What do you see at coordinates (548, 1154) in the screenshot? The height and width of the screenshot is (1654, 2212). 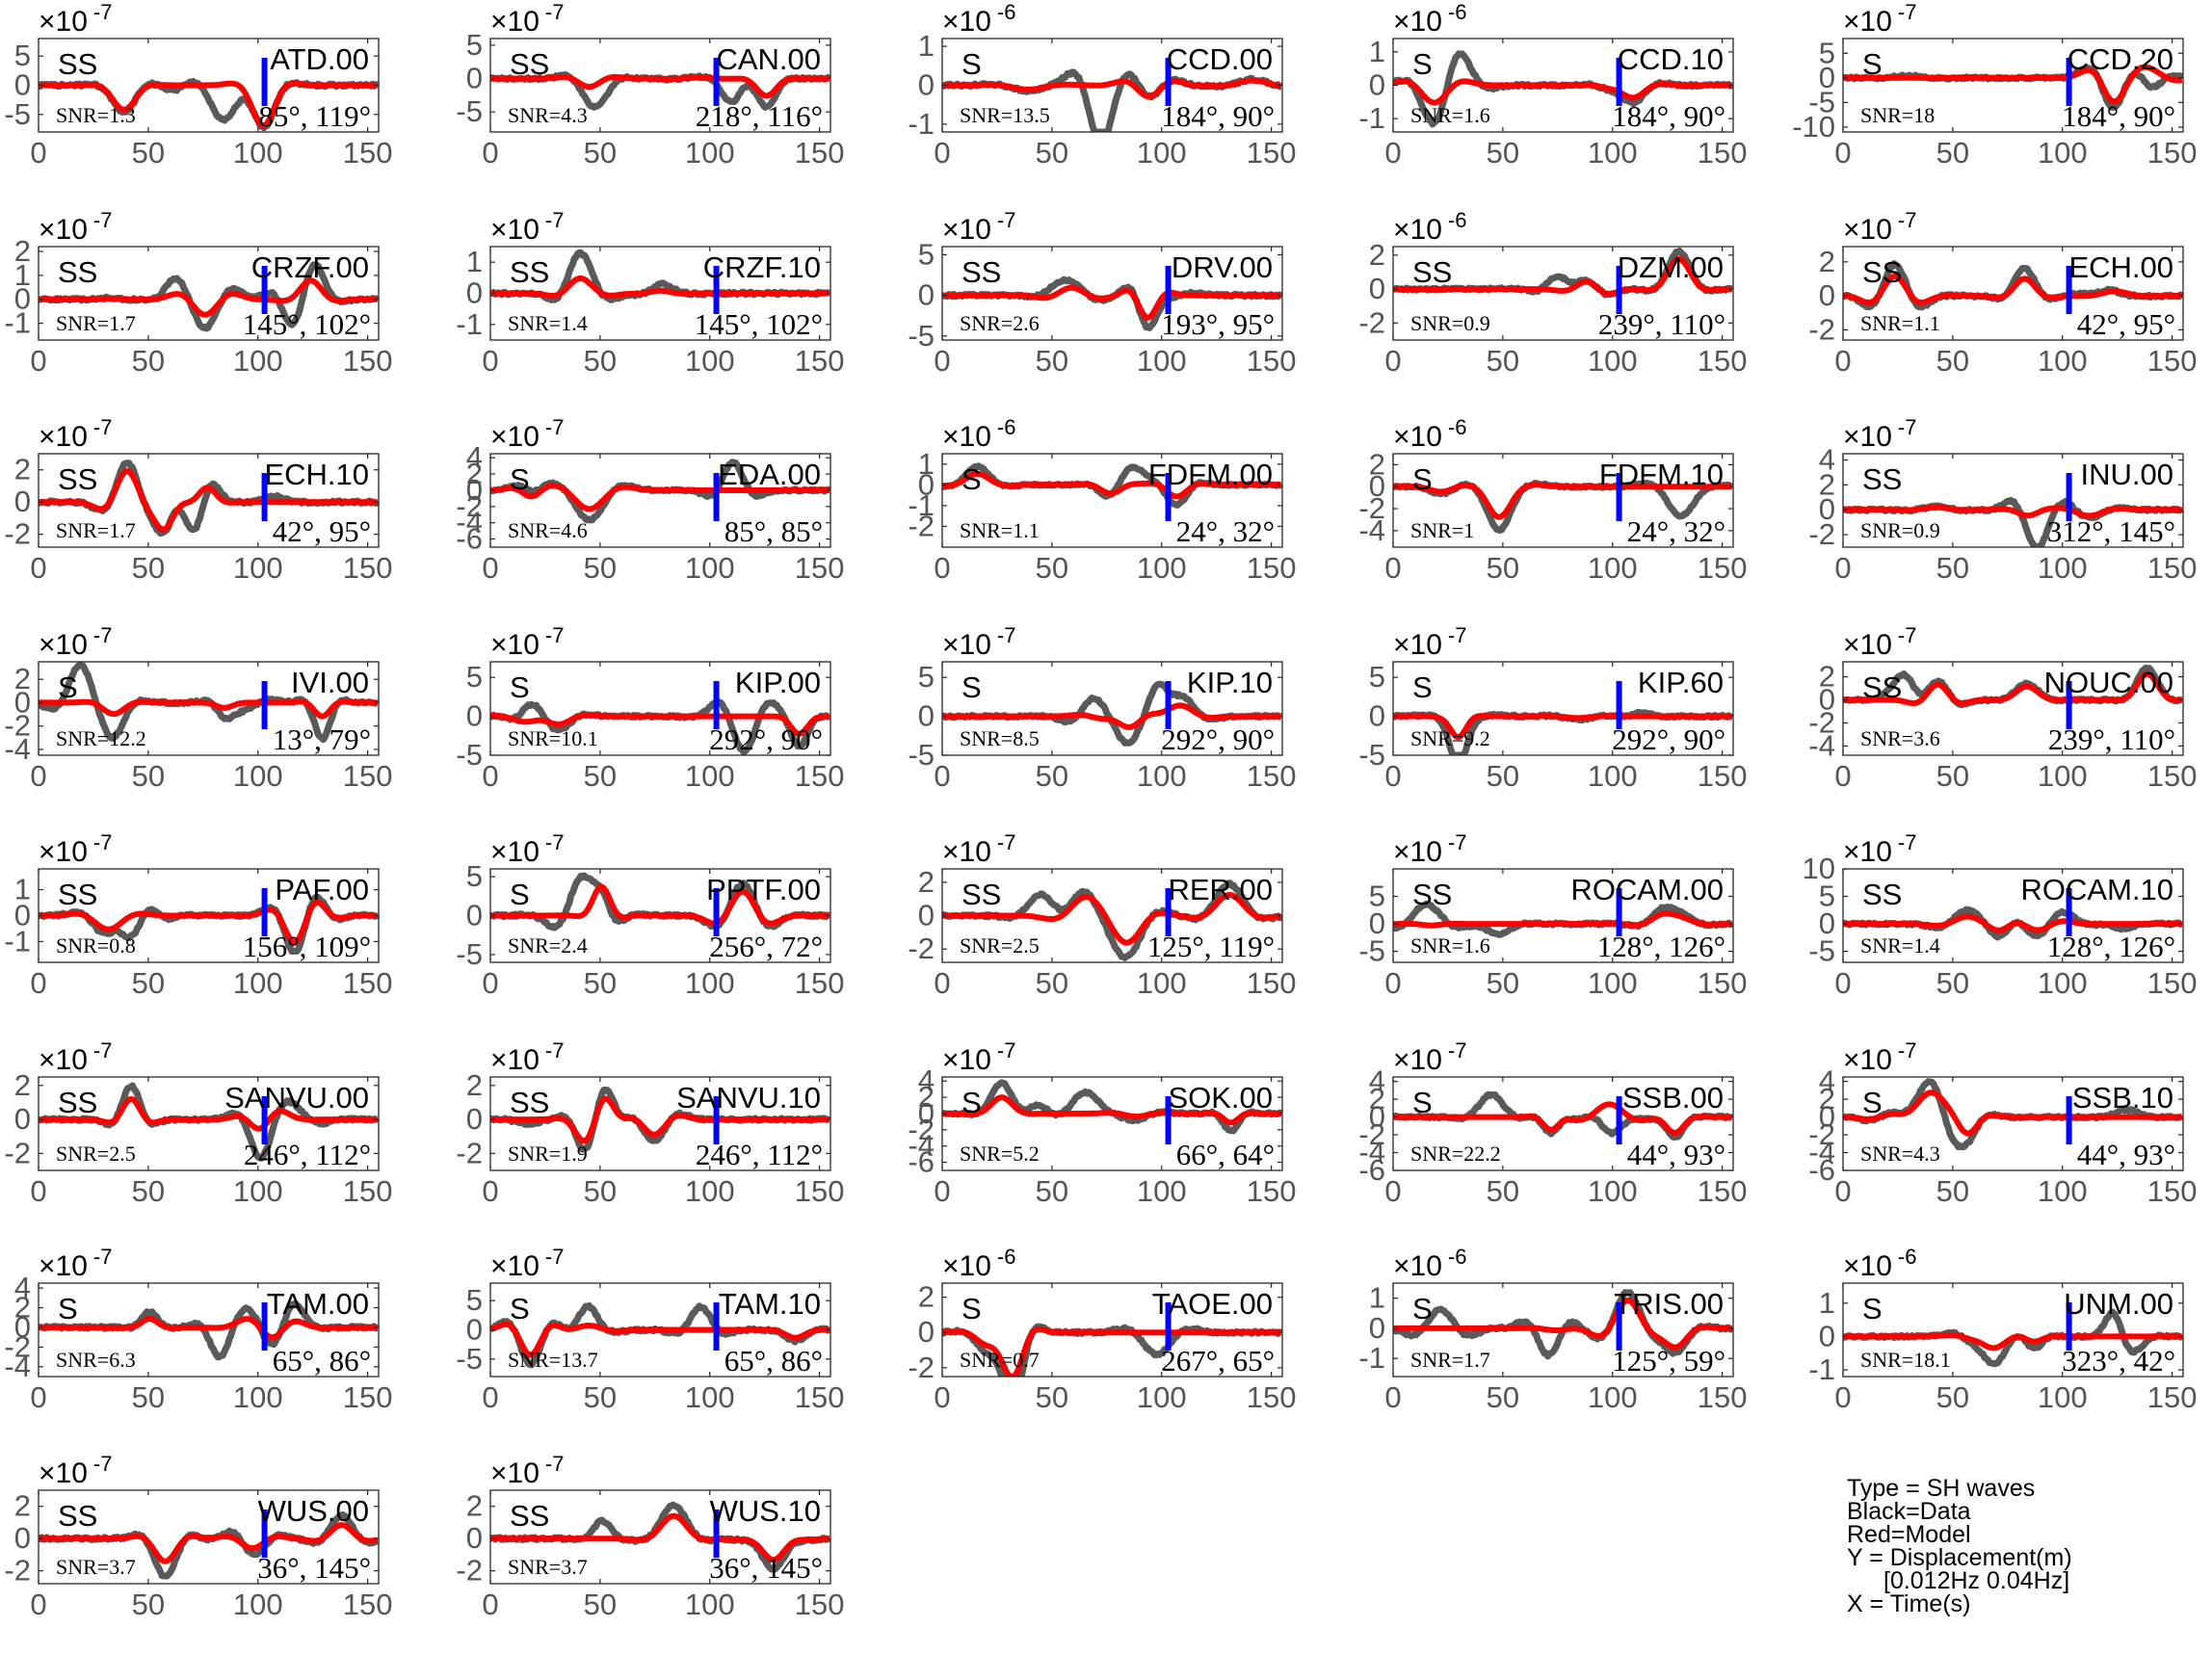 I see `snr-label: SNR=1.9` at bounding box center [548, 1154].